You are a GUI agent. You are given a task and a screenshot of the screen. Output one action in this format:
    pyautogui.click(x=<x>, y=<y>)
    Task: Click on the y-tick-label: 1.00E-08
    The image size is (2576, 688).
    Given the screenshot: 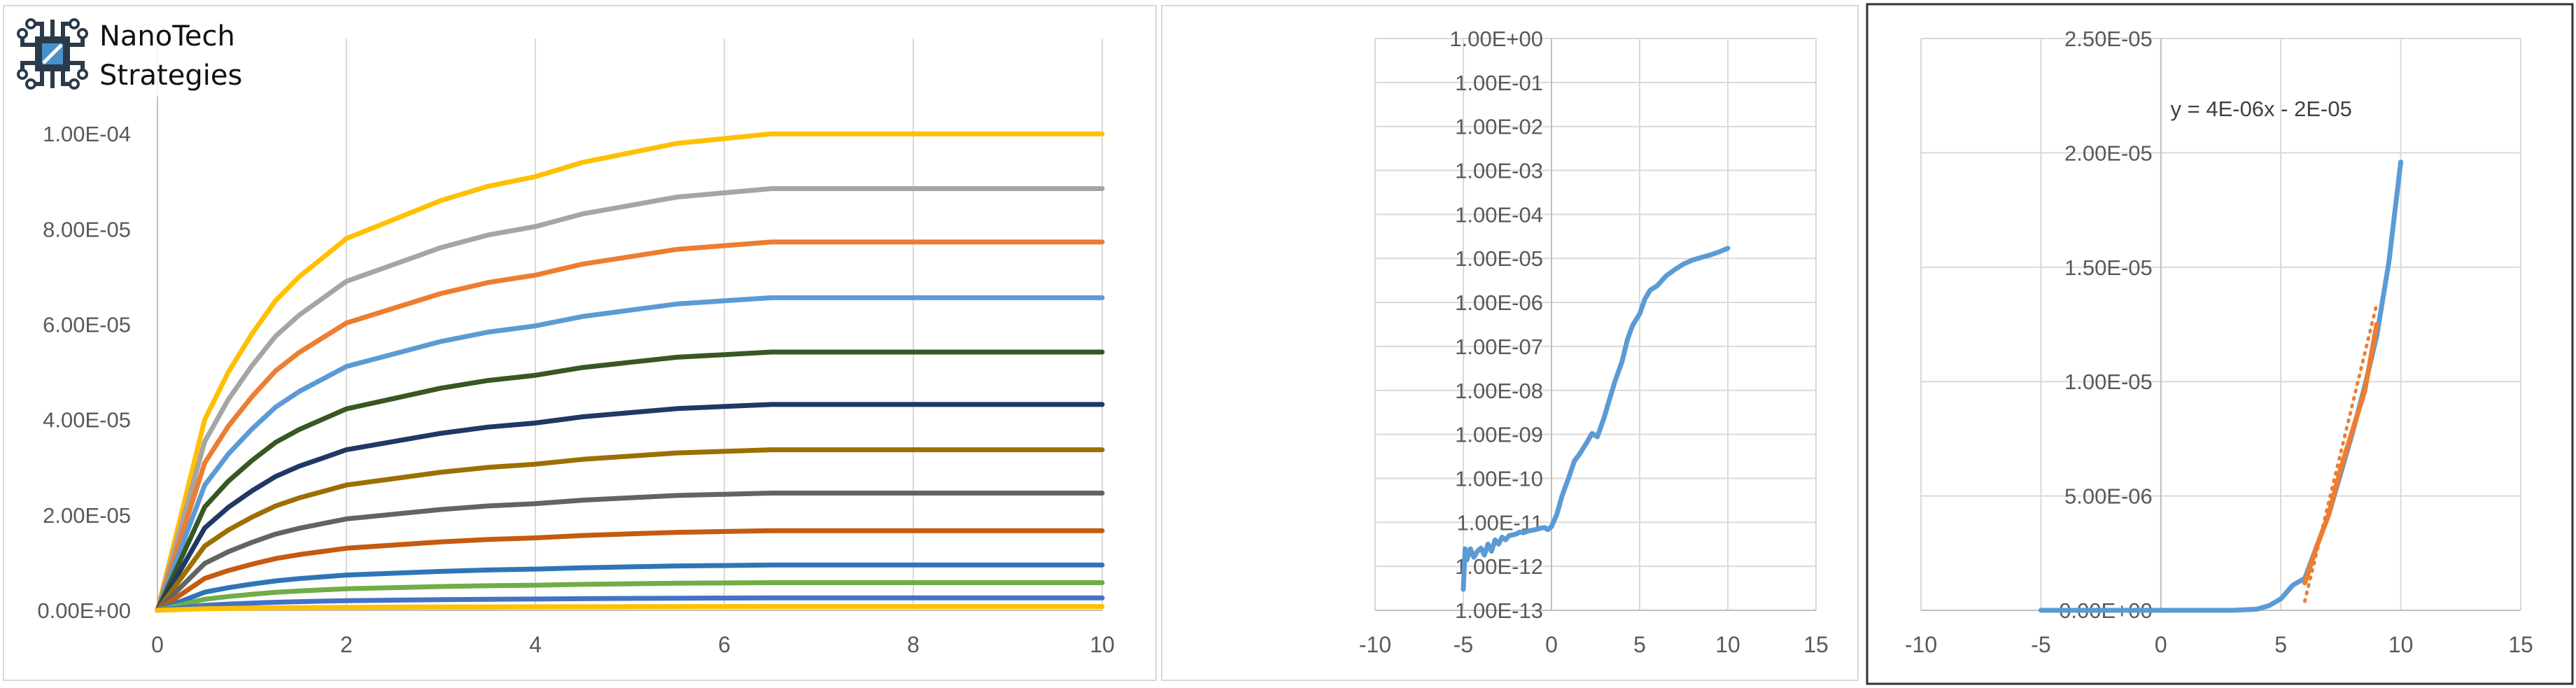 What is the action you would take?
    pyautogui.click(x=1499, y=391)
    